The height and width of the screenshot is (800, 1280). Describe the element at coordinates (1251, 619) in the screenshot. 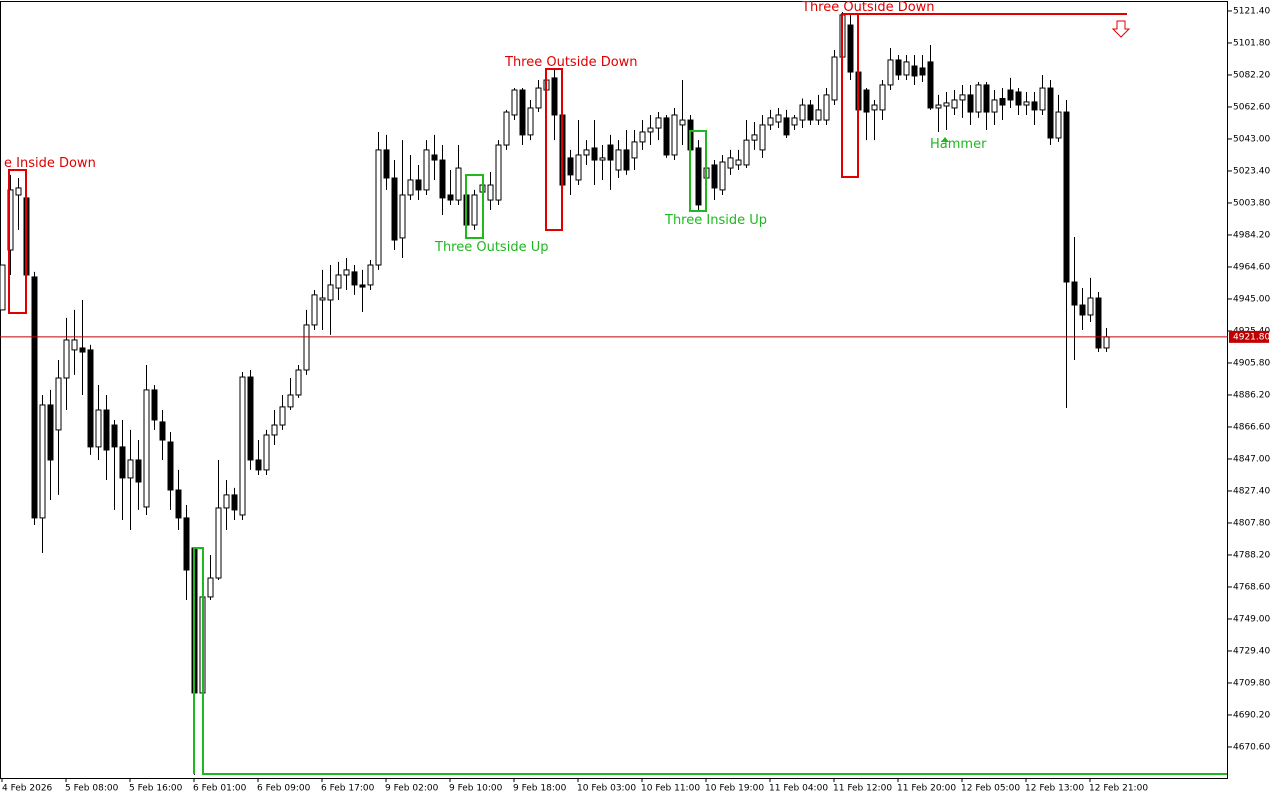

I see `y-tick-label: 4749.00` at that location.